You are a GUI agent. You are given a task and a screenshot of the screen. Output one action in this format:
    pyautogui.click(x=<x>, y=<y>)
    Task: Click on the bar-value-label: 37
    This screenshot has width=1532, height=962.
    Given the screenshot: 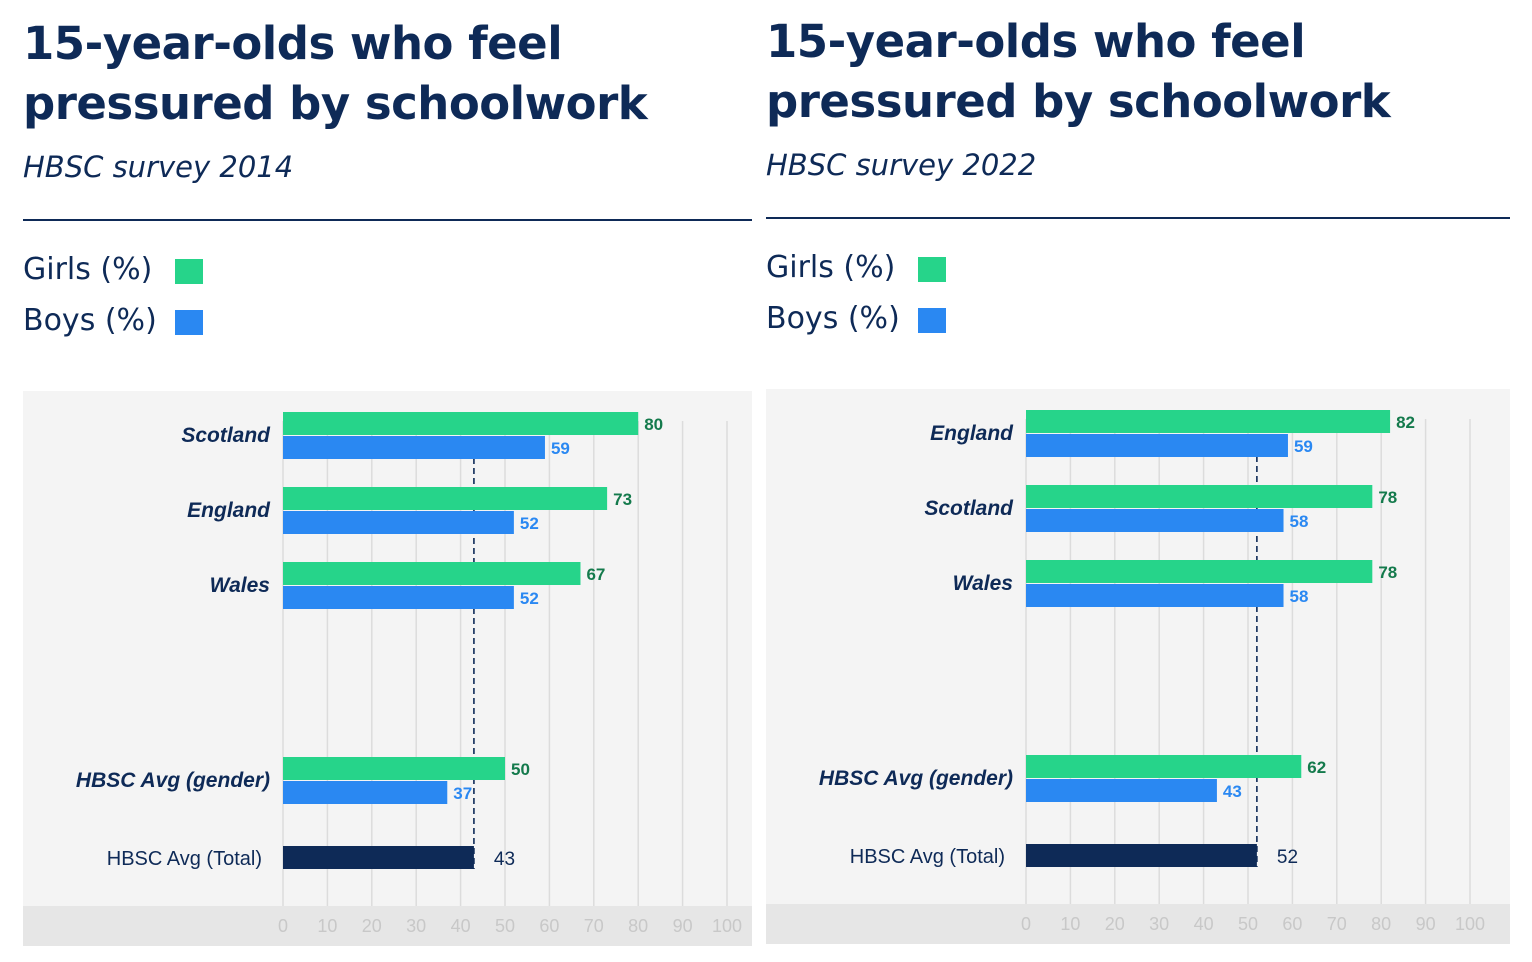 What is the action you would take?
    pyautogui.click(x=462, y=793)
    